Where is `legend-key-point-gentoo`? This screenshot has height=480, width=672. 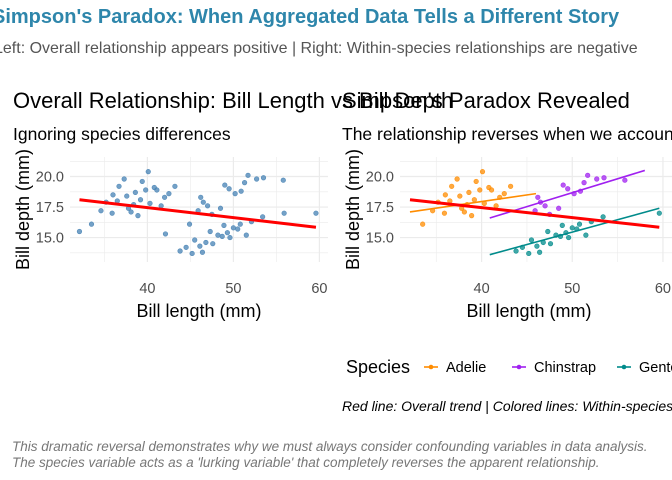 legend-key-point-gentoo is located at coordinates (624, 367).